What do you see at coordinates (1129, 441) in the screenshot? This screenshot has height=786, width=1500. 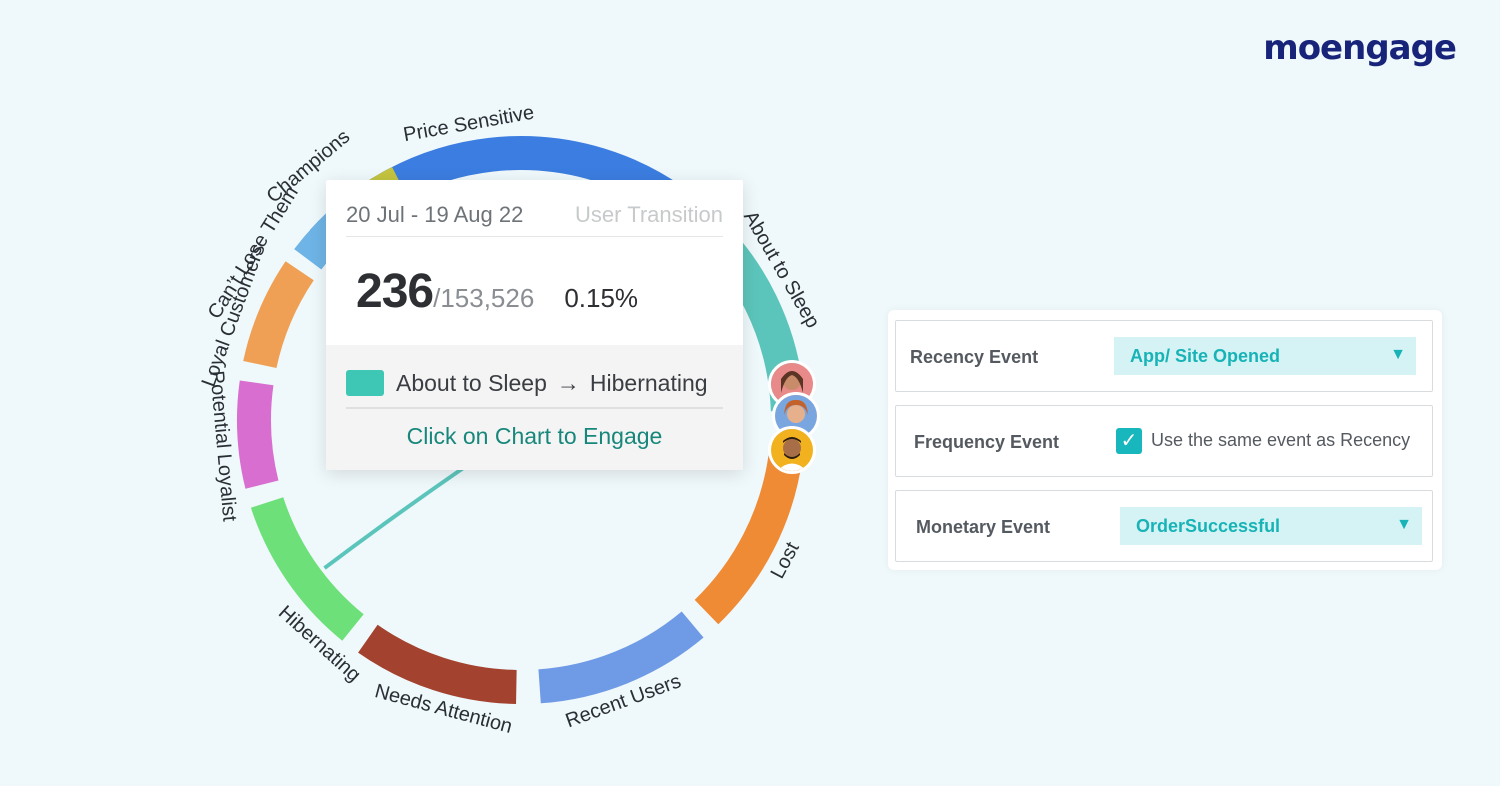 I see `same-event-checkbox: ✓` at bounding box center [1129, 441].